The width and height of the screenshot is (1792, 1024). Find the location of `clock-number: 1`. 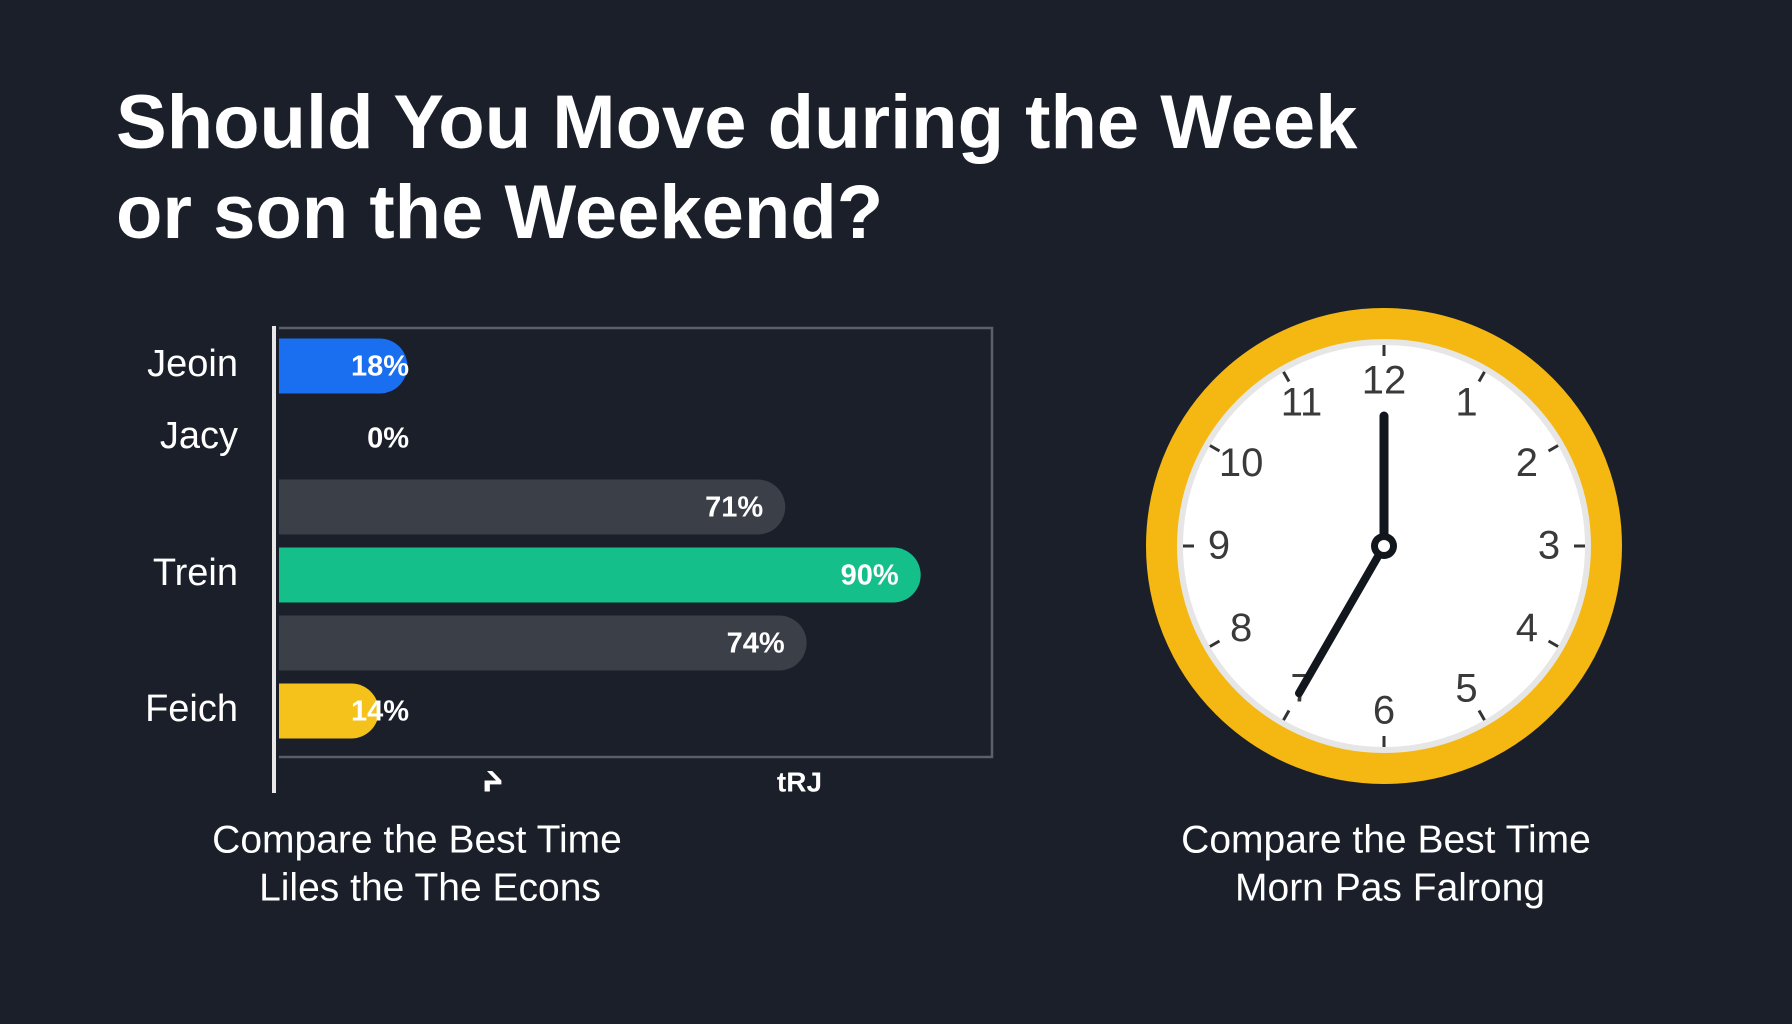

clock-number: 1 is located at coordinates (1466, 403).